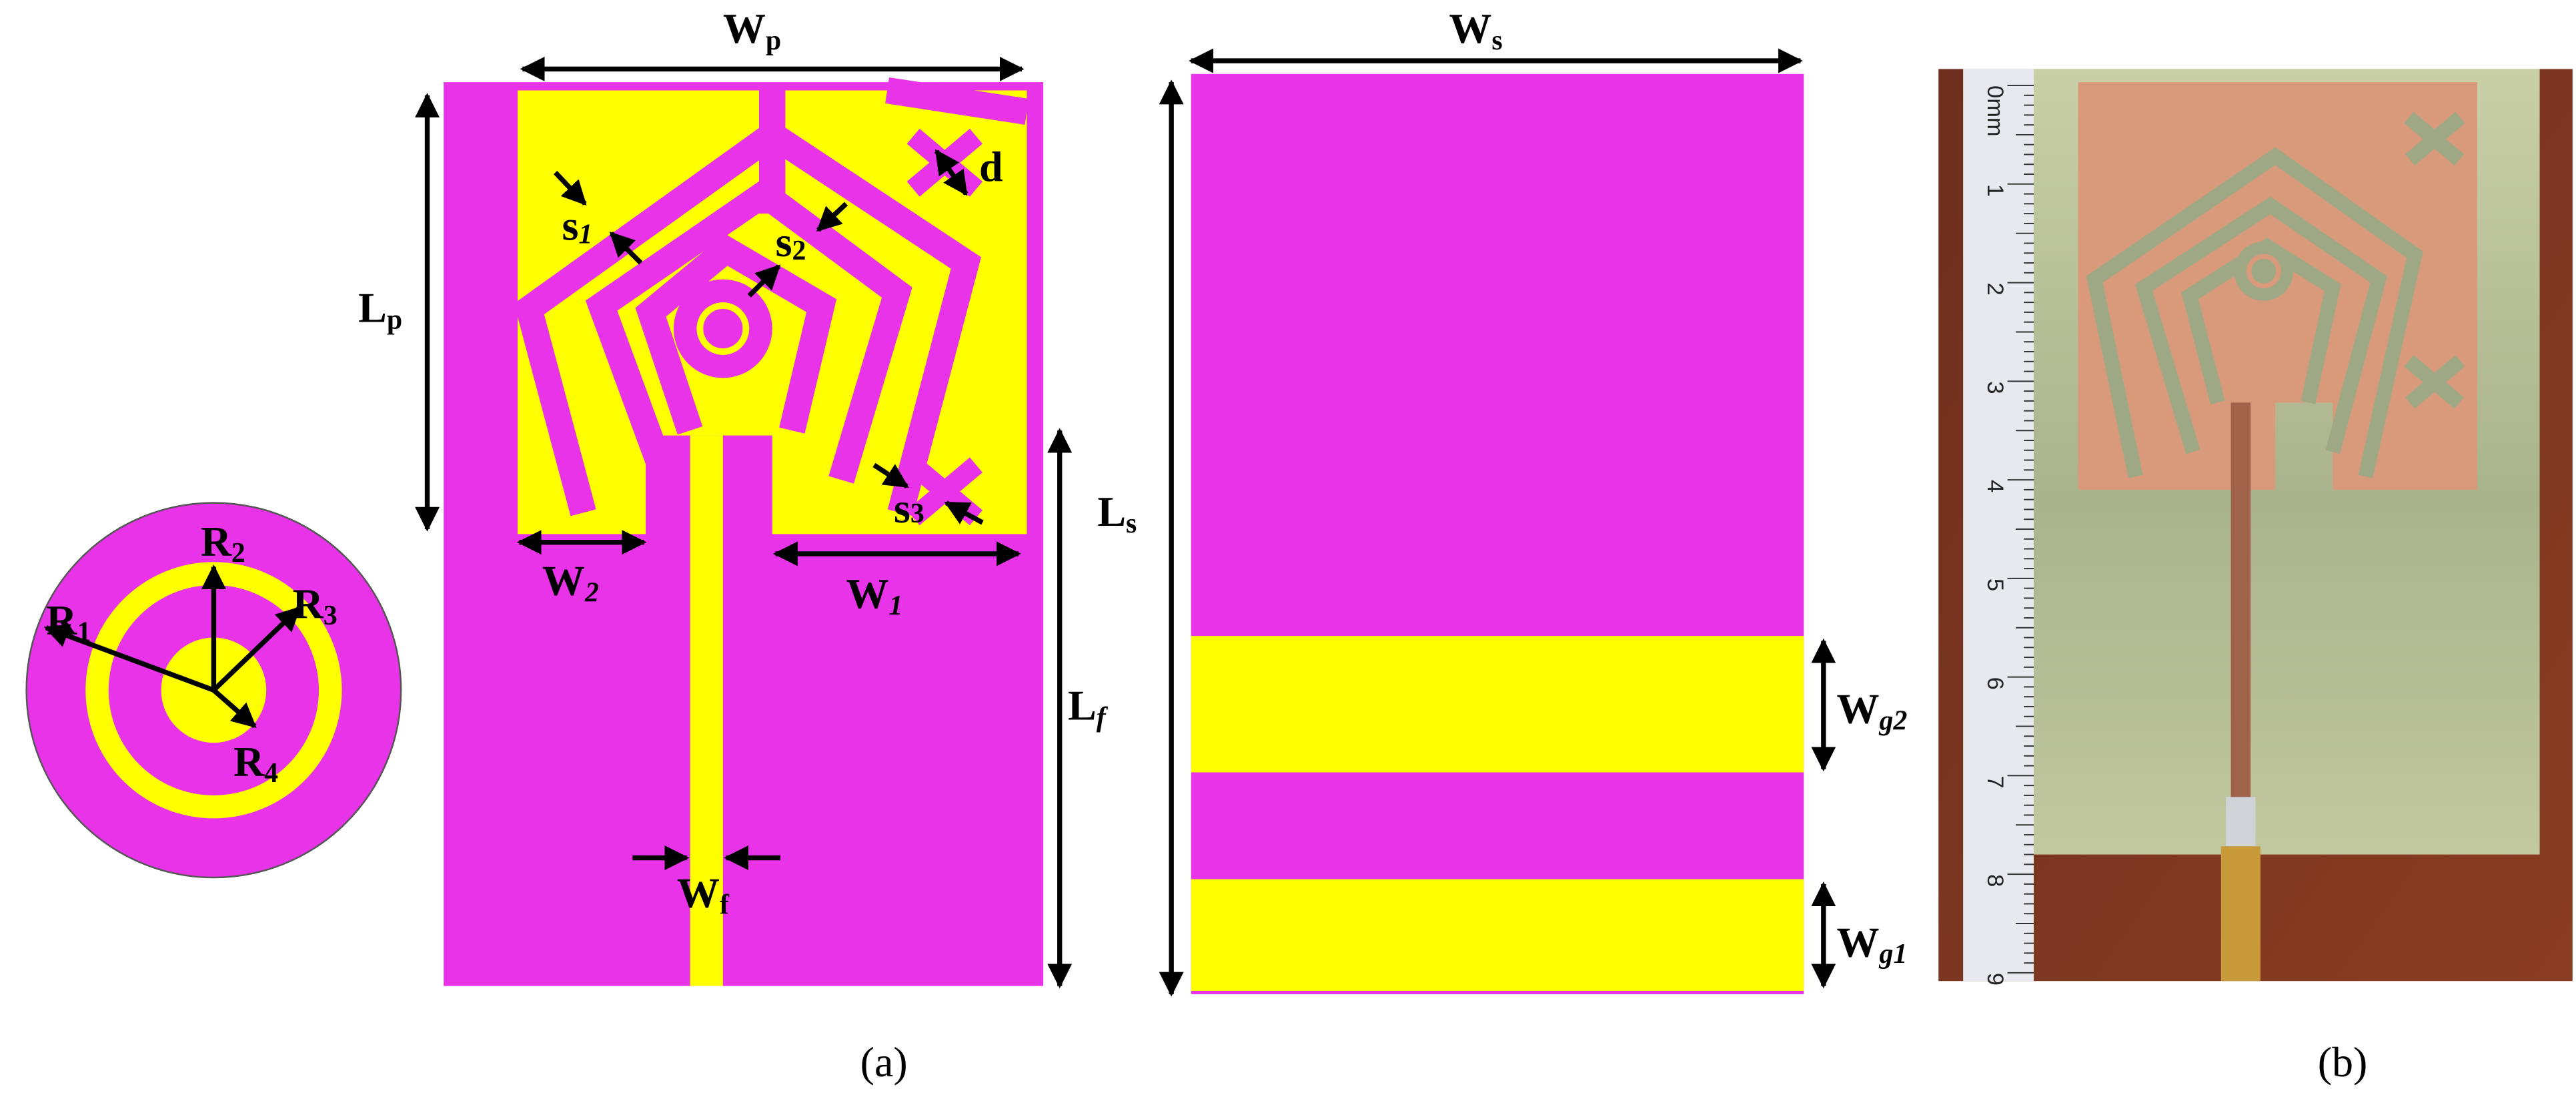  What do you see at coordinates (1995, 979) in the screenshot?
I see `ruler-label: 9` at bounding box center [1995, 979].